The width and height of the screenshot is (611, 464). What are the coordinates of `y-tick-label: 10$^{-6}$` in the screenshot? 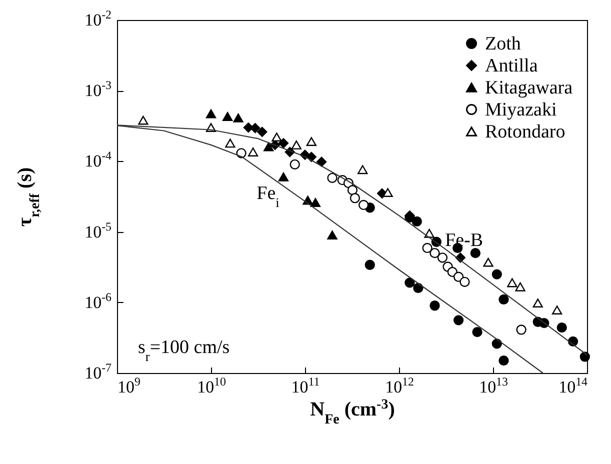 It's located at (98, 301).